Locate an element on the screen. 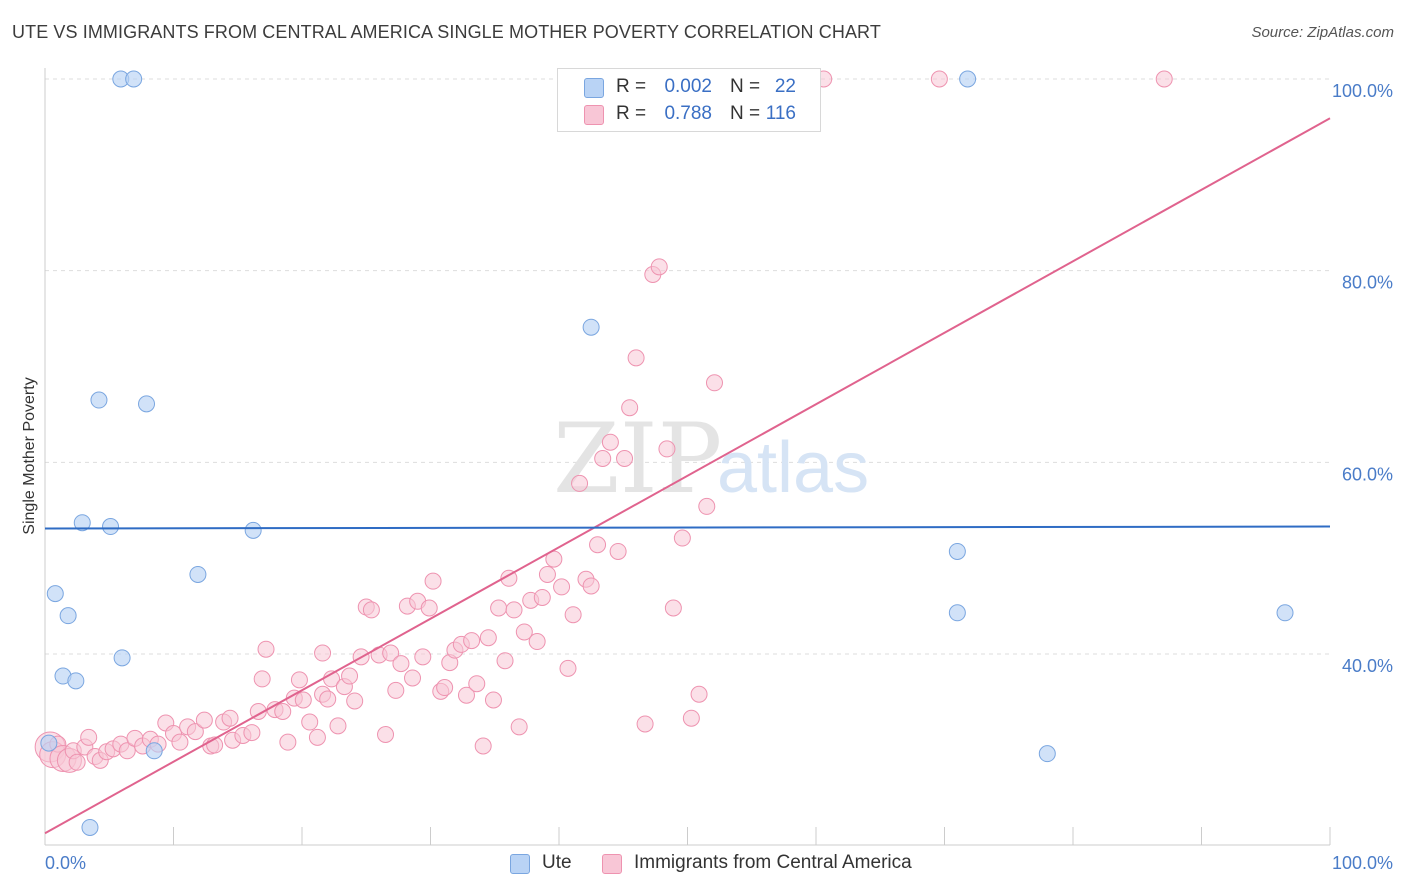 The image size is (1406, 892). legend-row-central-america: R = 0.788 N = 116 is located at coordinates (689, 114).